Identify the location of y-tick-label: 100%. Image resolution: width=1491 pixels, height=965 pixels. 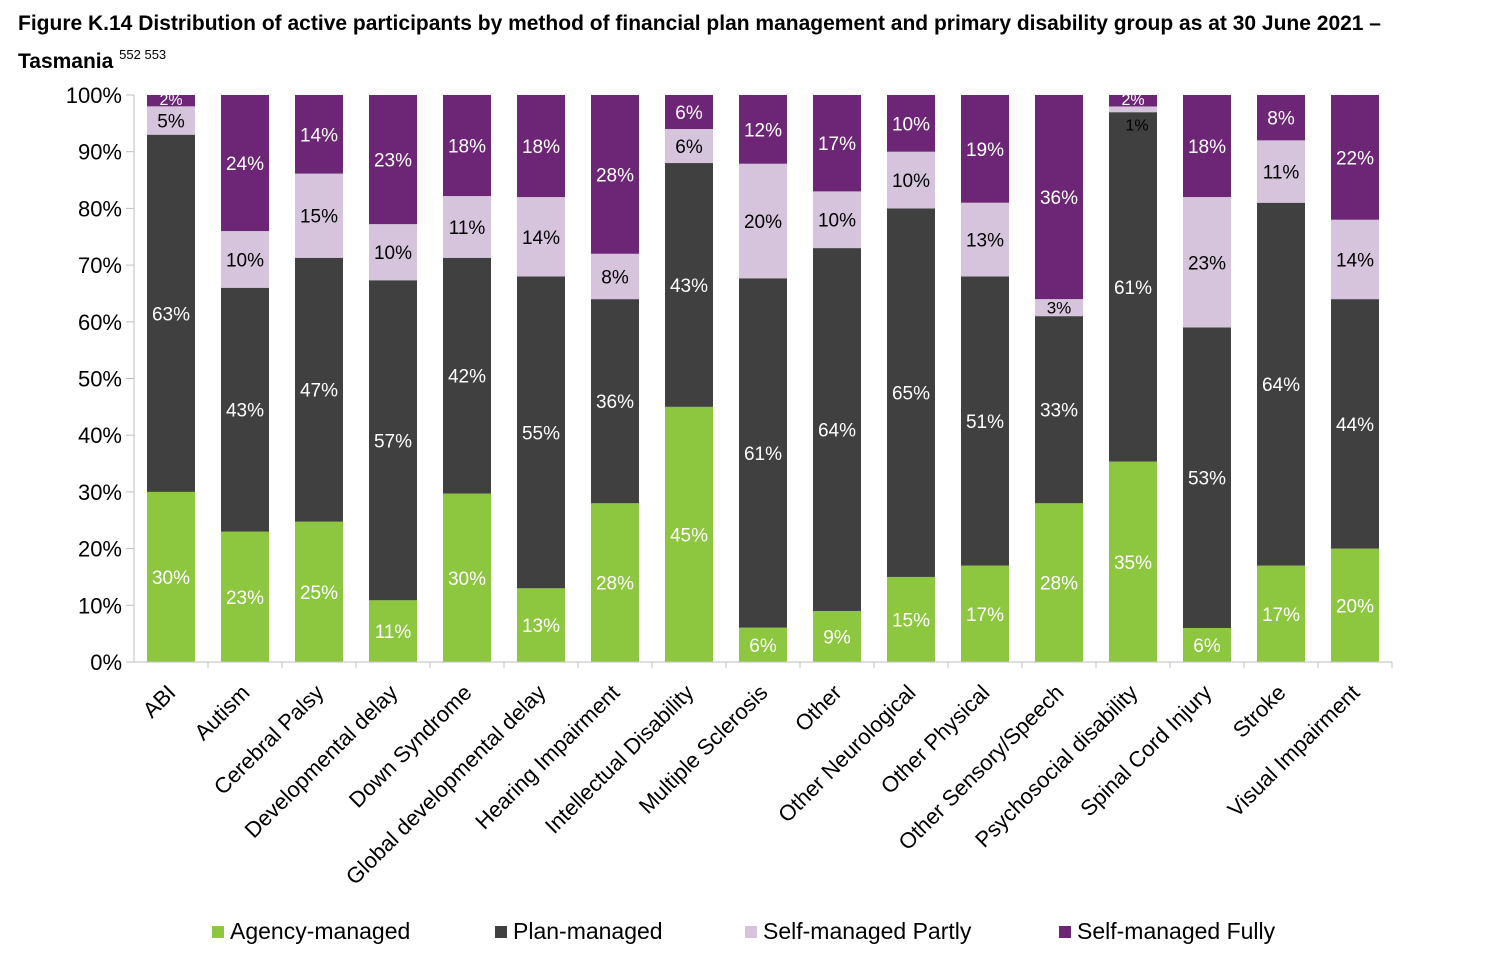
(94, 95).